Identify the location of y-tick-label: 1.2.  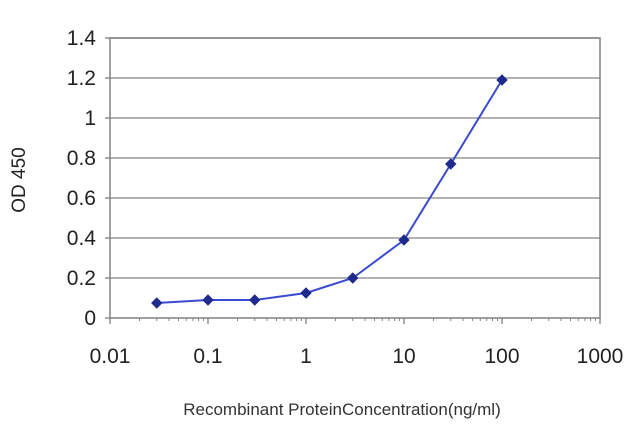
(81, 78).